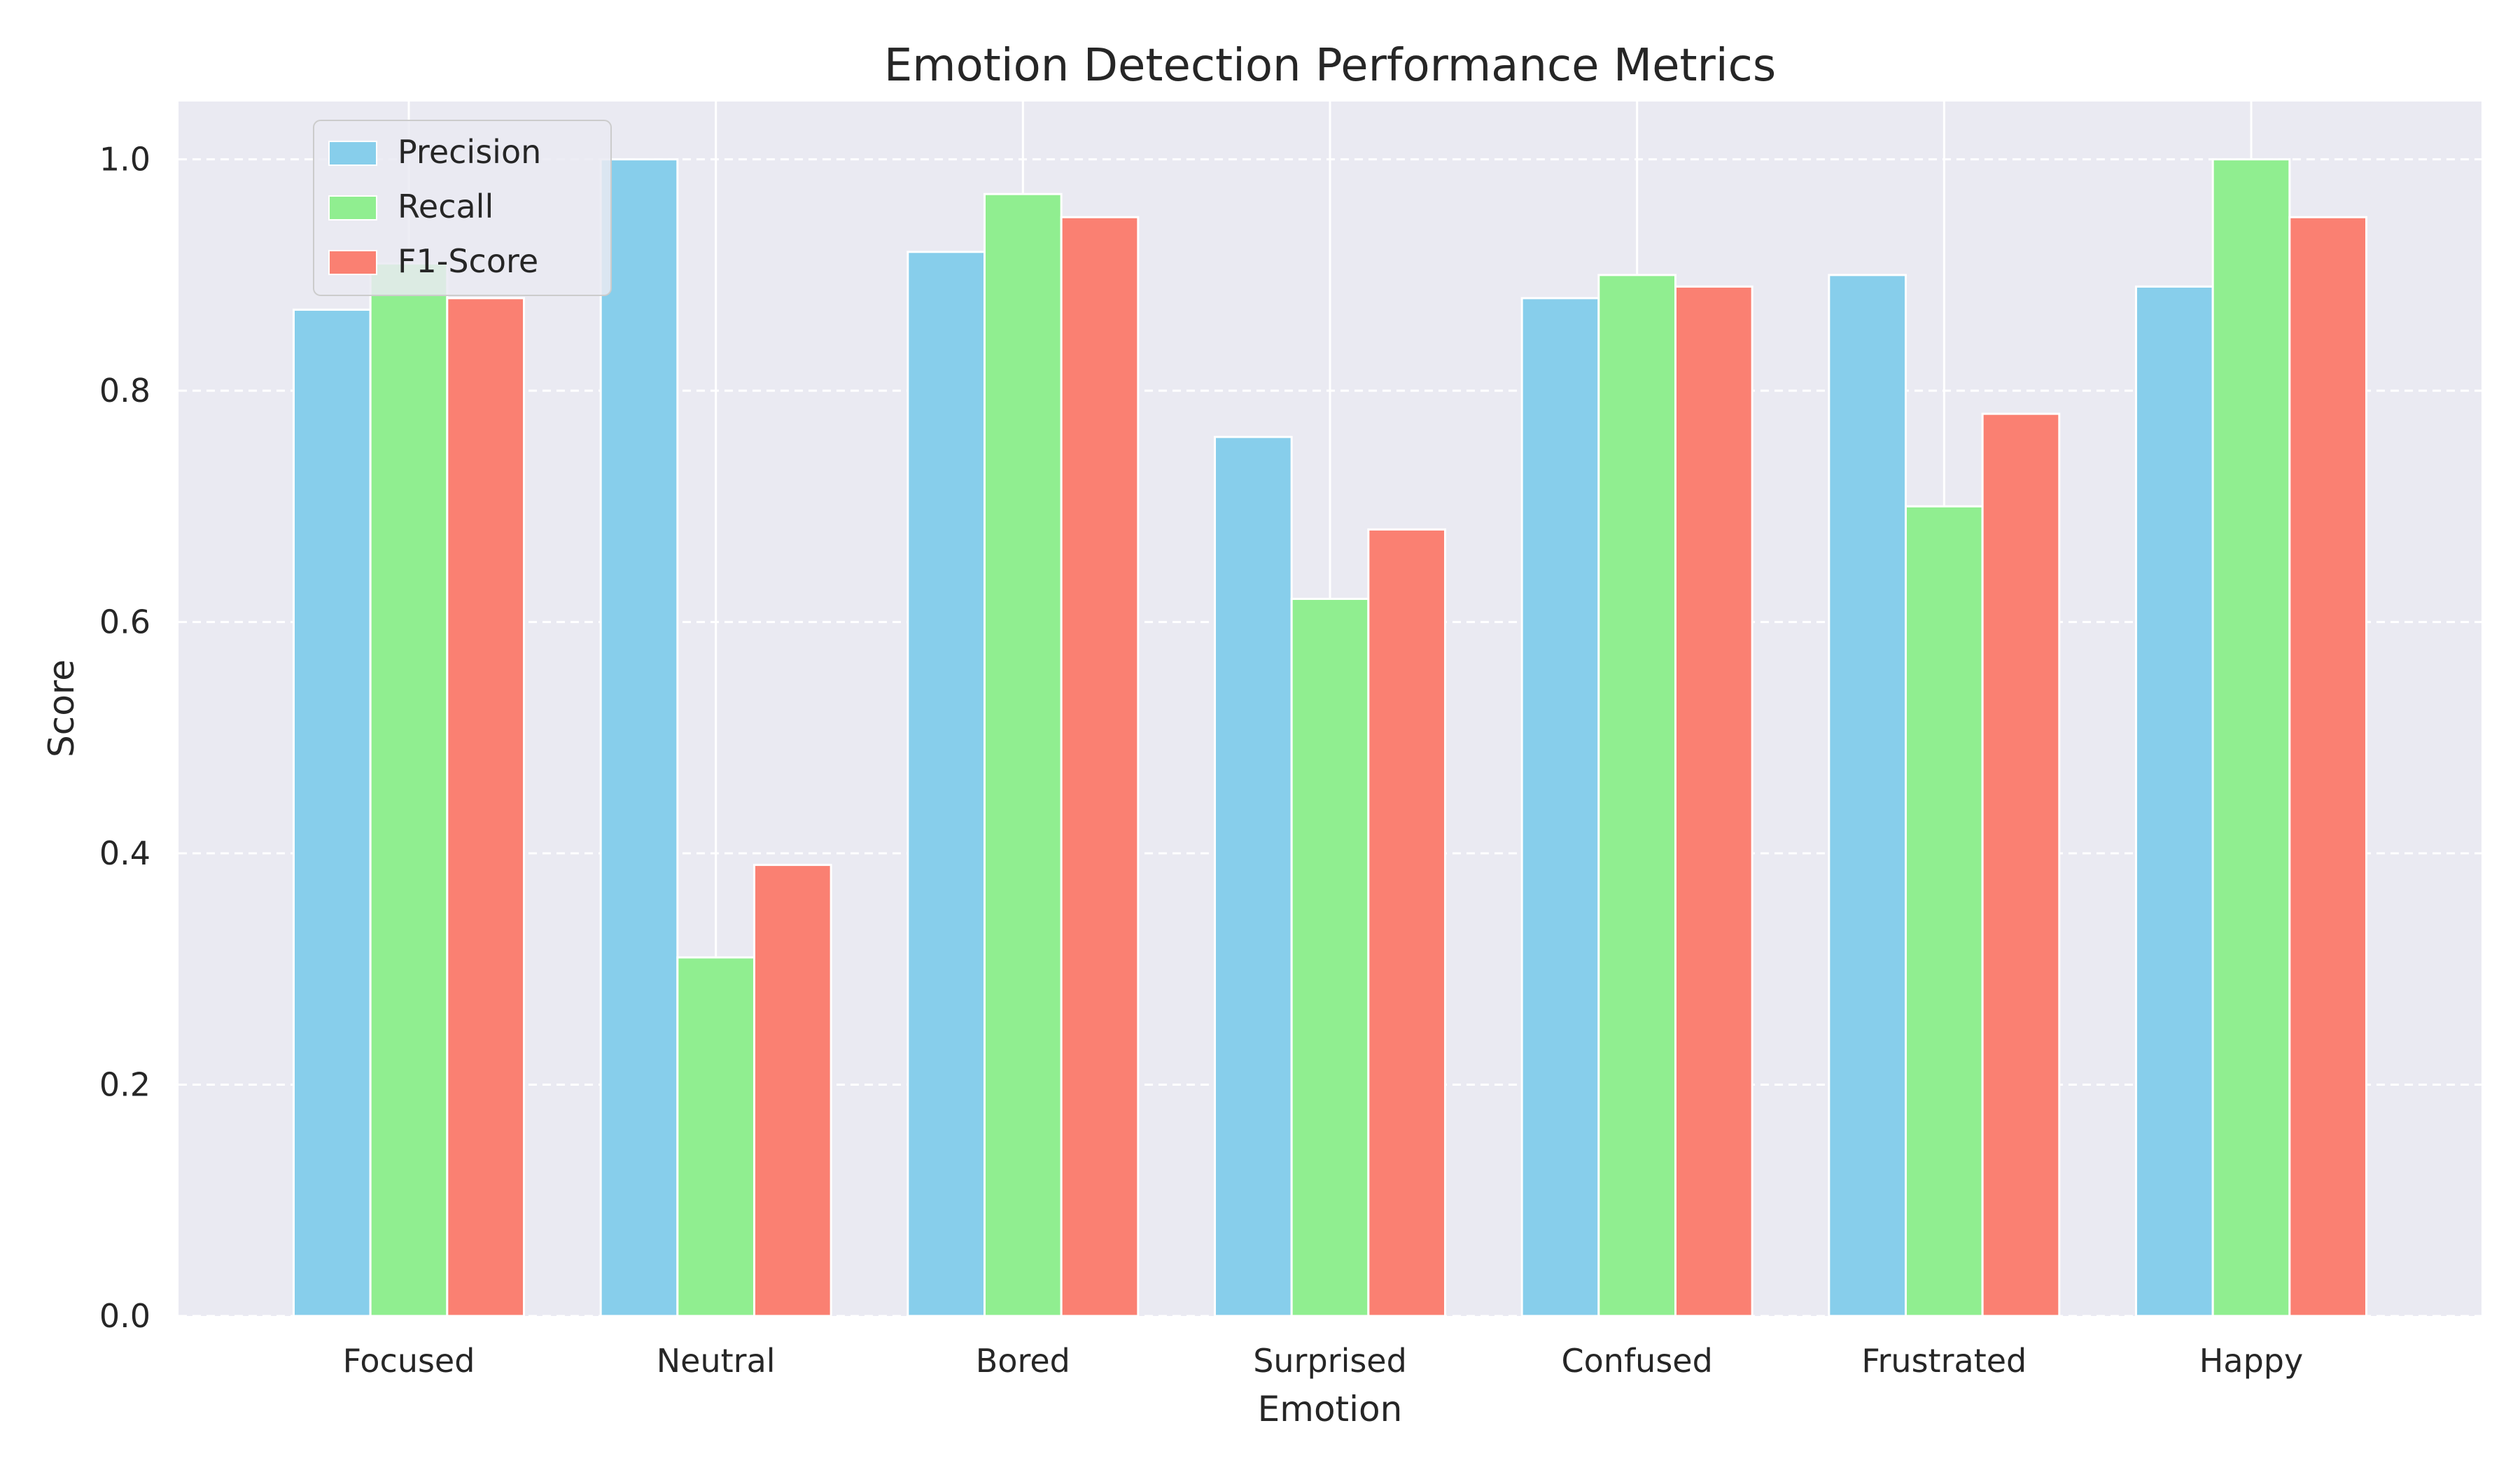 The image size is (2520, 1470). Describe the element at coordinates (2021, 864) in the screenshot. I see `bar-f1-score-frustrated` at that location.